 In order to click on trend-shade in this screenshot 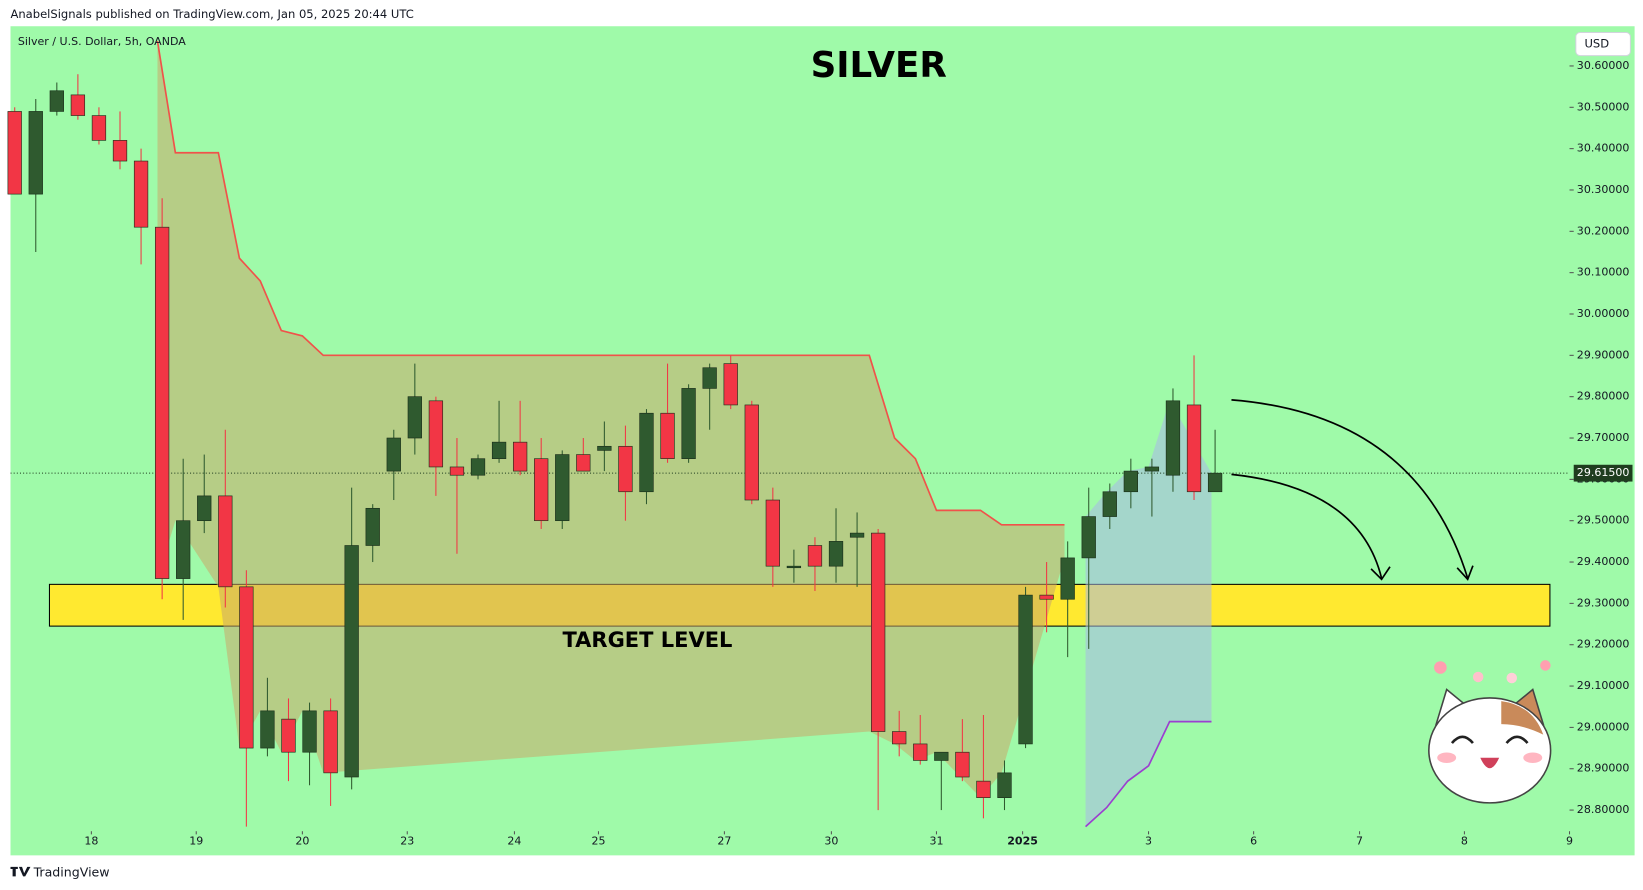, I will do `click(1148, 613)`.